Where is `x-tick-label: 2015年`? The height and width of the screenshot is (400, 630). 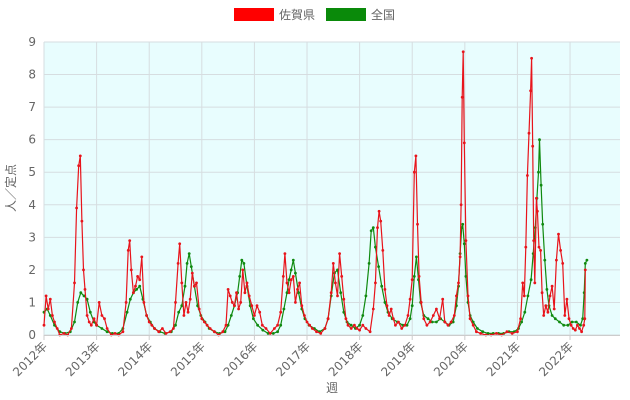
x-tick-label: 2015年 is located at coordinates (188, 359).